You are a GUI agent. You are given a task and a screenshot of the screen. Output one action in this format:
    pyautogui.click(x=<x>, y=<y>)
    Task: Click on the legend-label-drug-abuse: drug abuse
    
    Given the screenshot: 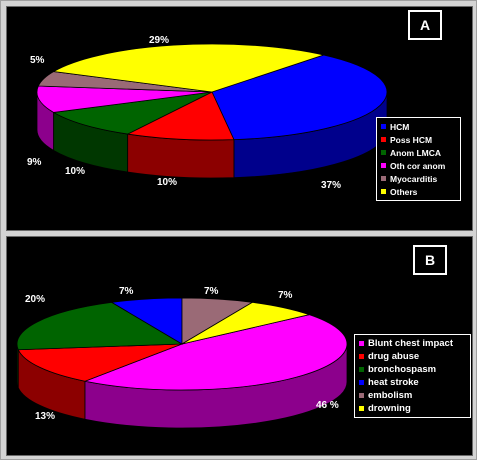 What is the action you would take?
    pyautogui.click(x=394, y=356)
    